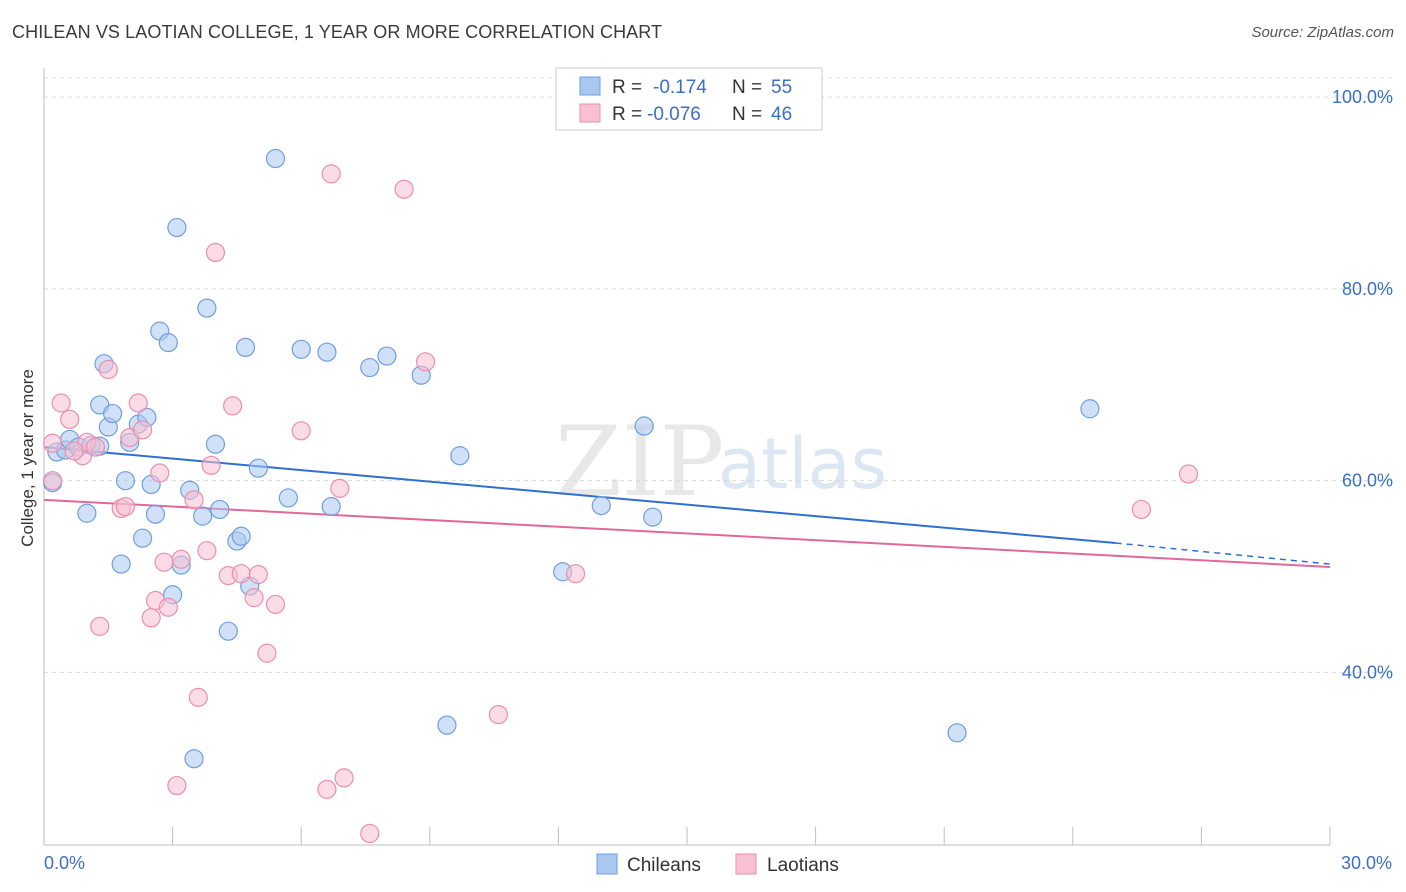 This screenshot has height=892, width=1406. What do you see at coordinates (1362, 384) in the screenshot?
I see `y-tick-labels: 40.0% 60.0% 80.0% 100.0%` at bounding box center [1362, 384].